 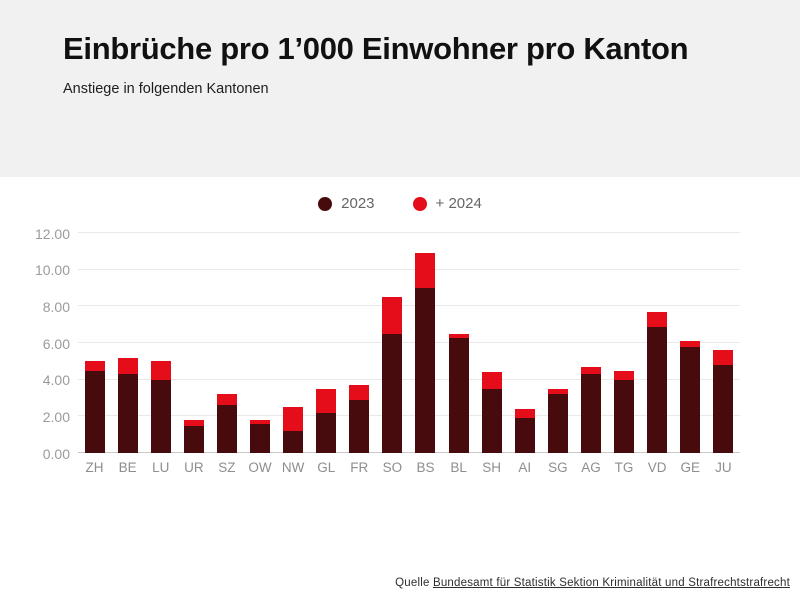 What do you see at coordinates (293, 442) in the screenshot?
I see `segment-2023-NW` at bounding box center [293, 442].